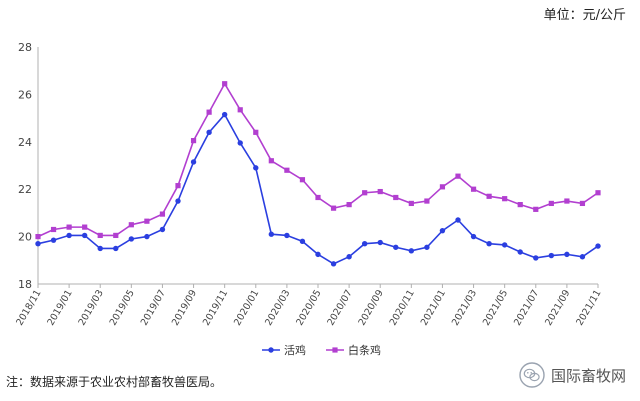 The image size is (640, 401). Describe the element at coordinates (371, 308) in the screenshot. I see `x-tick-label: 2020/09` at that location.